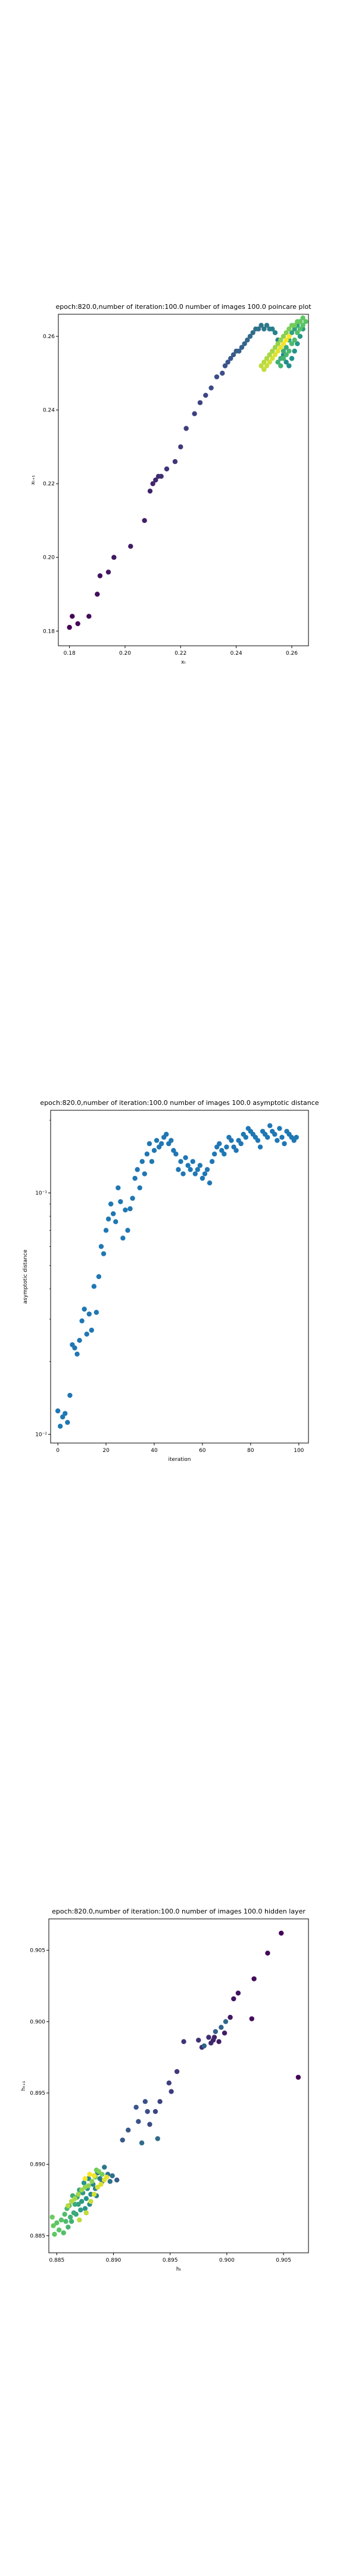  Describe the element at coordinates (106, 1451) in the screenshot. I see `x-tick-label: 20` at that location.